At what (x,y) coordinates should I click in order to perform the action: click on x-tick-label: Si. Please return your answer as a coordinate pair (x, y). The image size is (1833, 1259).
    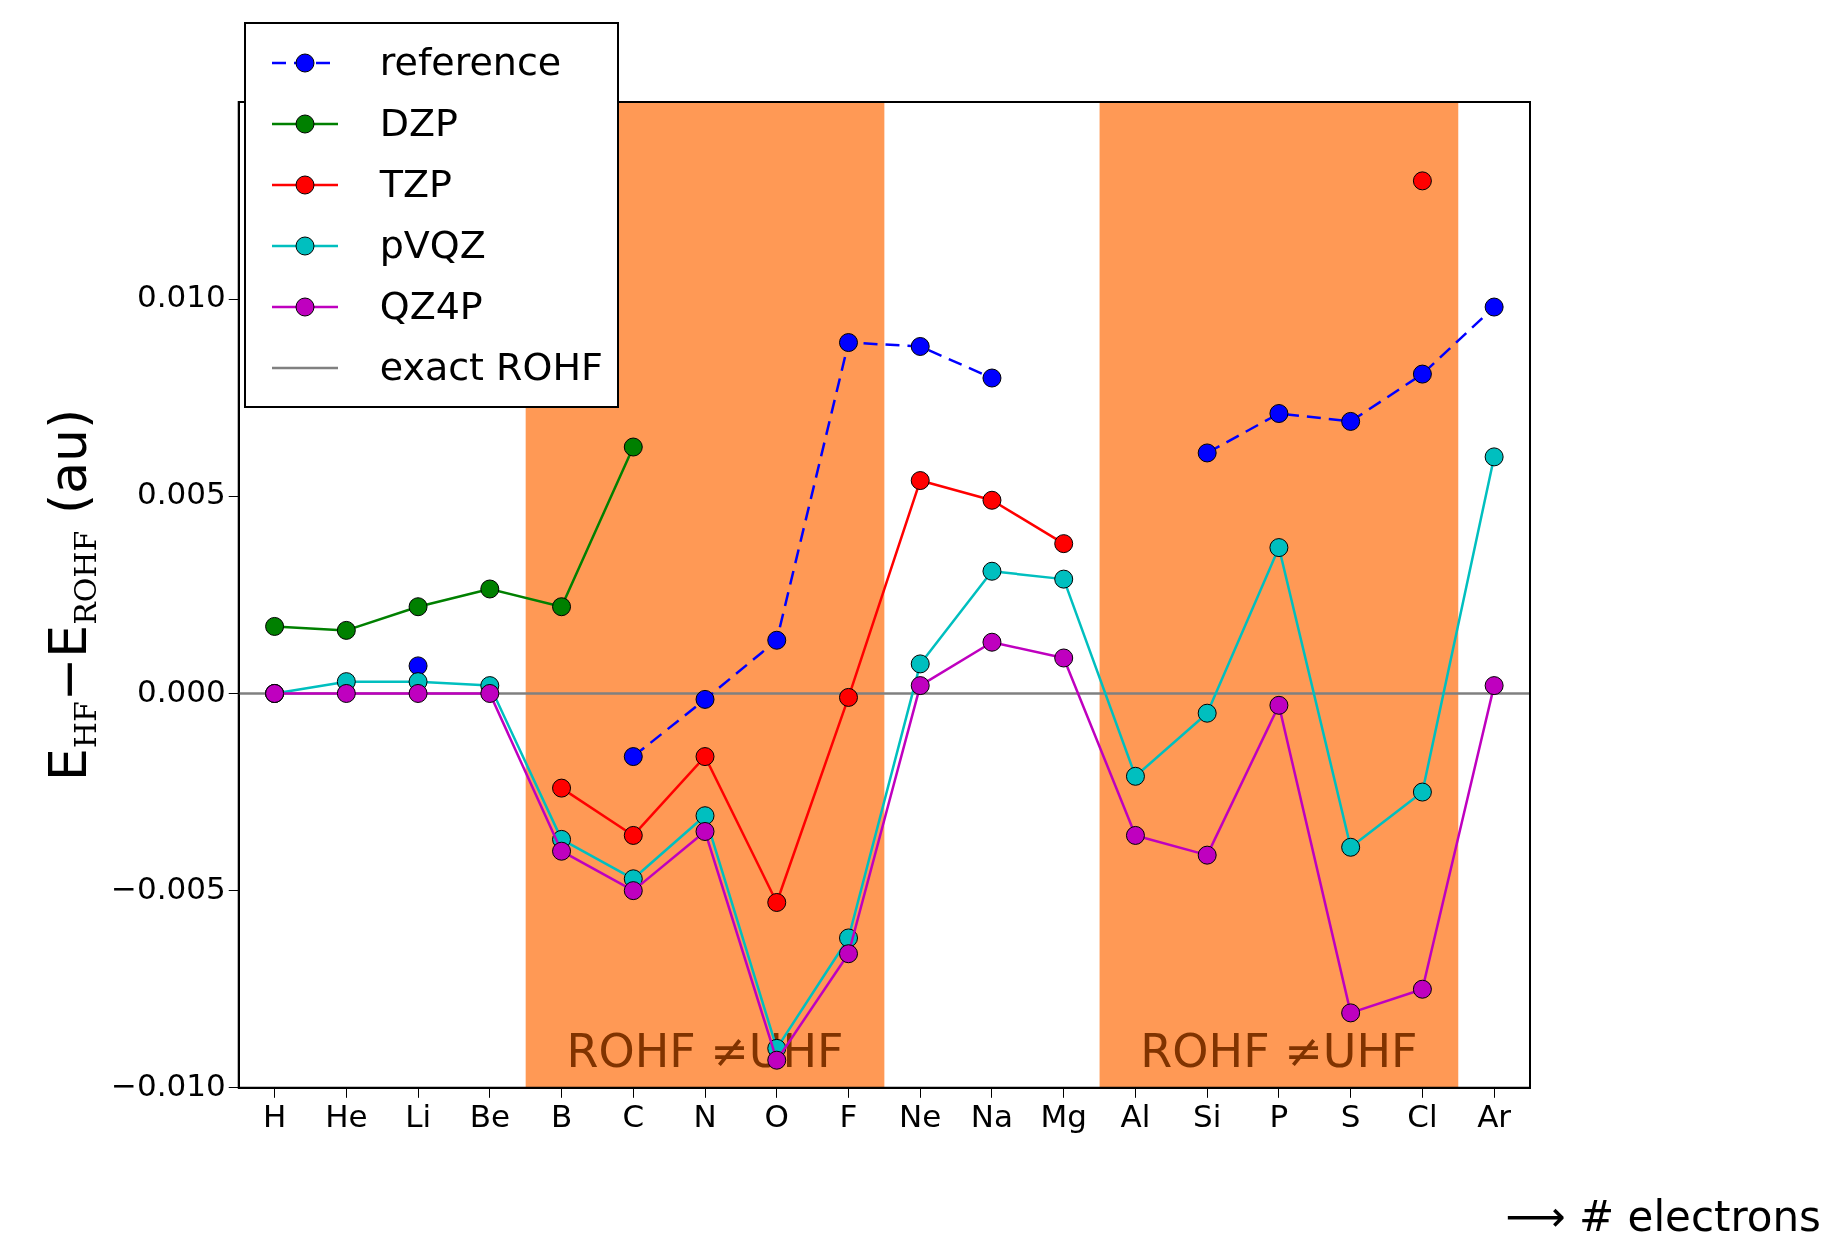
    Looking at the image, I should click on (1207, 1116).